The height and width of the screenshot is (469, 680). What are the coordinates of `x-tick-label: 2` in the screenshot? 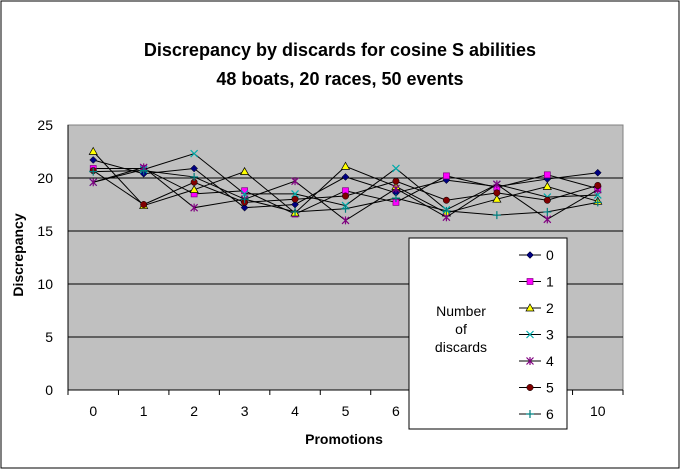 It's located at (194, 411).